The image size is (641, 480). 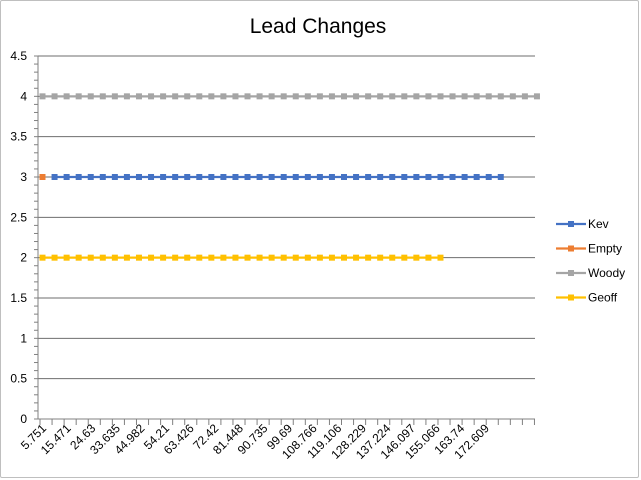 What do you see at coordinates (18, 217) in the screenshot?
I see `y-tick-label: 2.5` at bounding box center [18, 217].